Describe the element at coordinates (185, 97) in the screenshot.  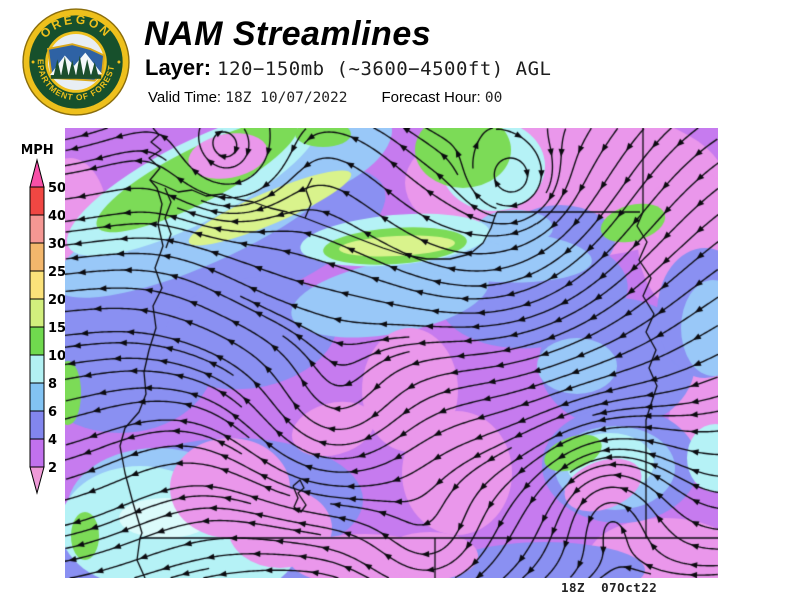
I see `valid-time-label: Valid Time:` at that location.